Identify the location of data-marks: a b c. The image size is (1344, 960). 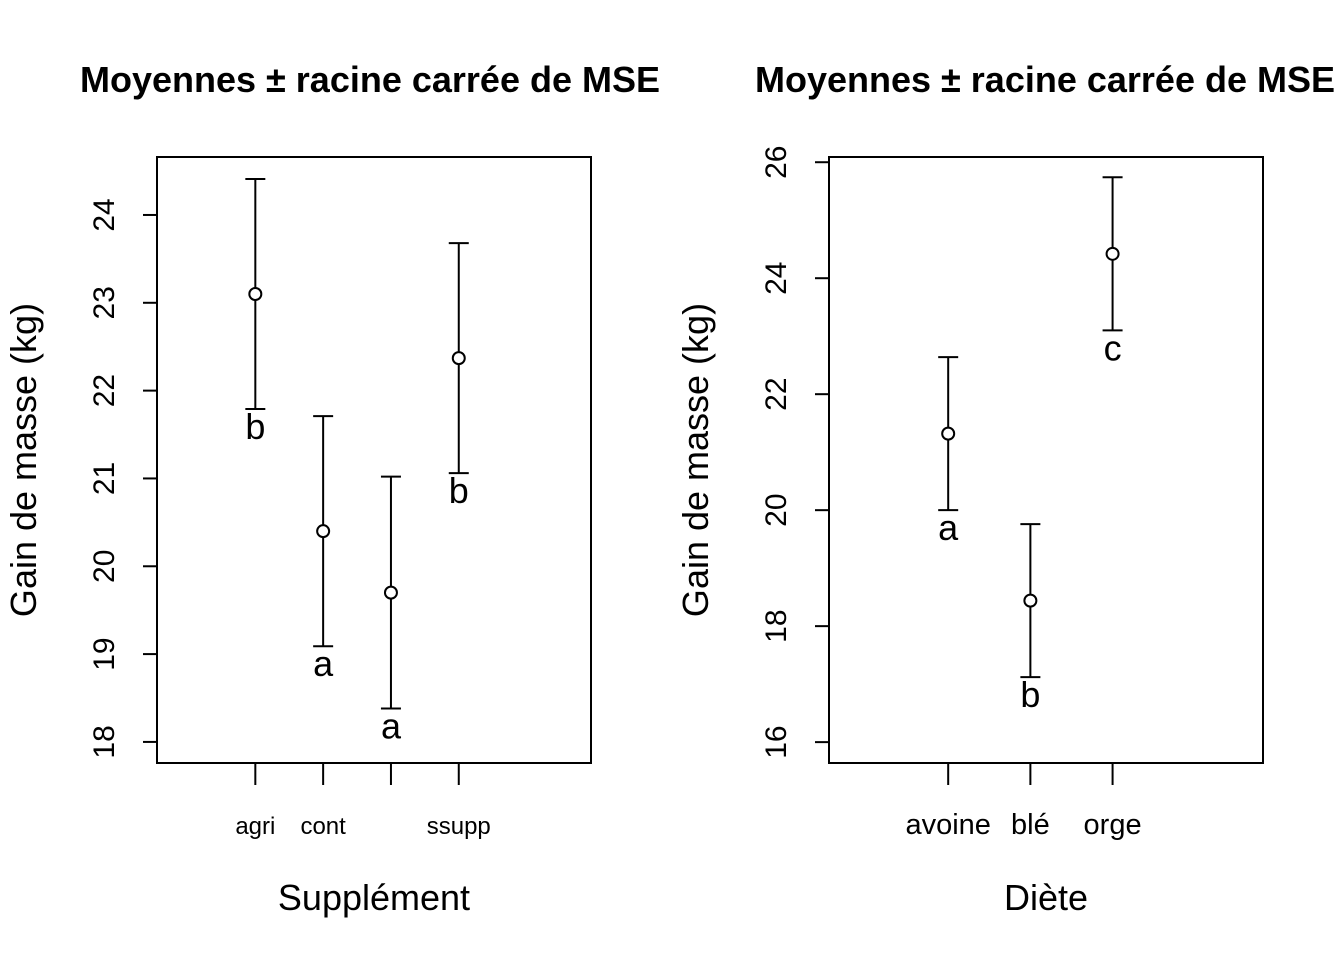
(1030, 445).